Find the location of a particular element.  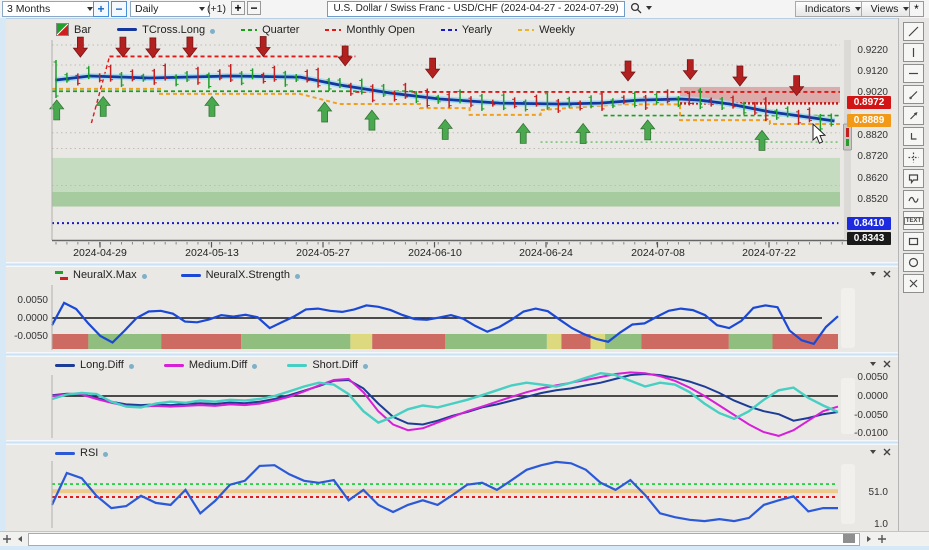

angle-icon is located at coordinates (913, 136).